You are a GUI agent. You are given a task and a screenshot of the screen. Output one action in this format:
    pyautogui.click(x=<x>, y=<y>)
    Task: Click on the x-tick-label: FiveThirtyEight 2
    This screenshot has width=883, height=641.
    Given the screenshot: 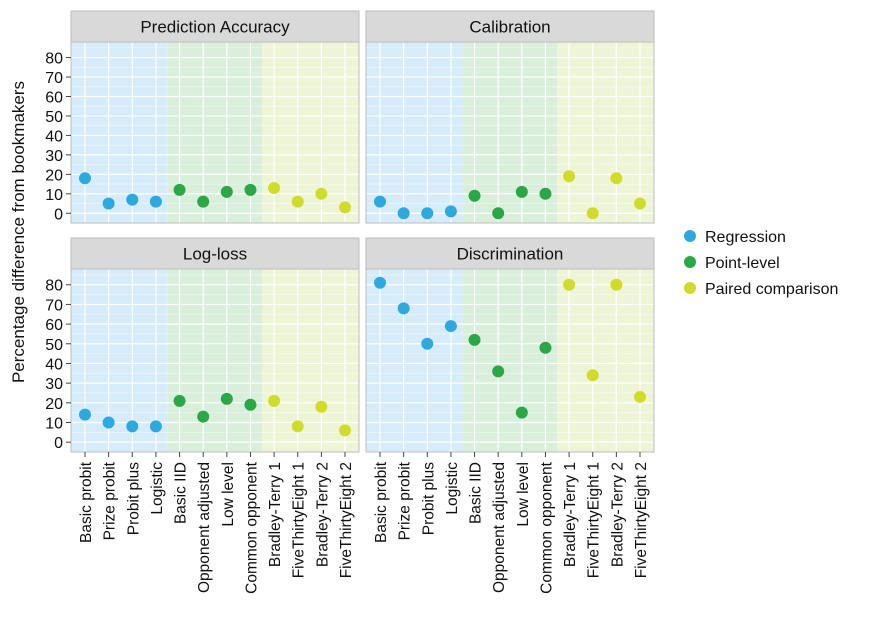 What is the action you would take?
    pyautogui.click(x=346, y=520)
    